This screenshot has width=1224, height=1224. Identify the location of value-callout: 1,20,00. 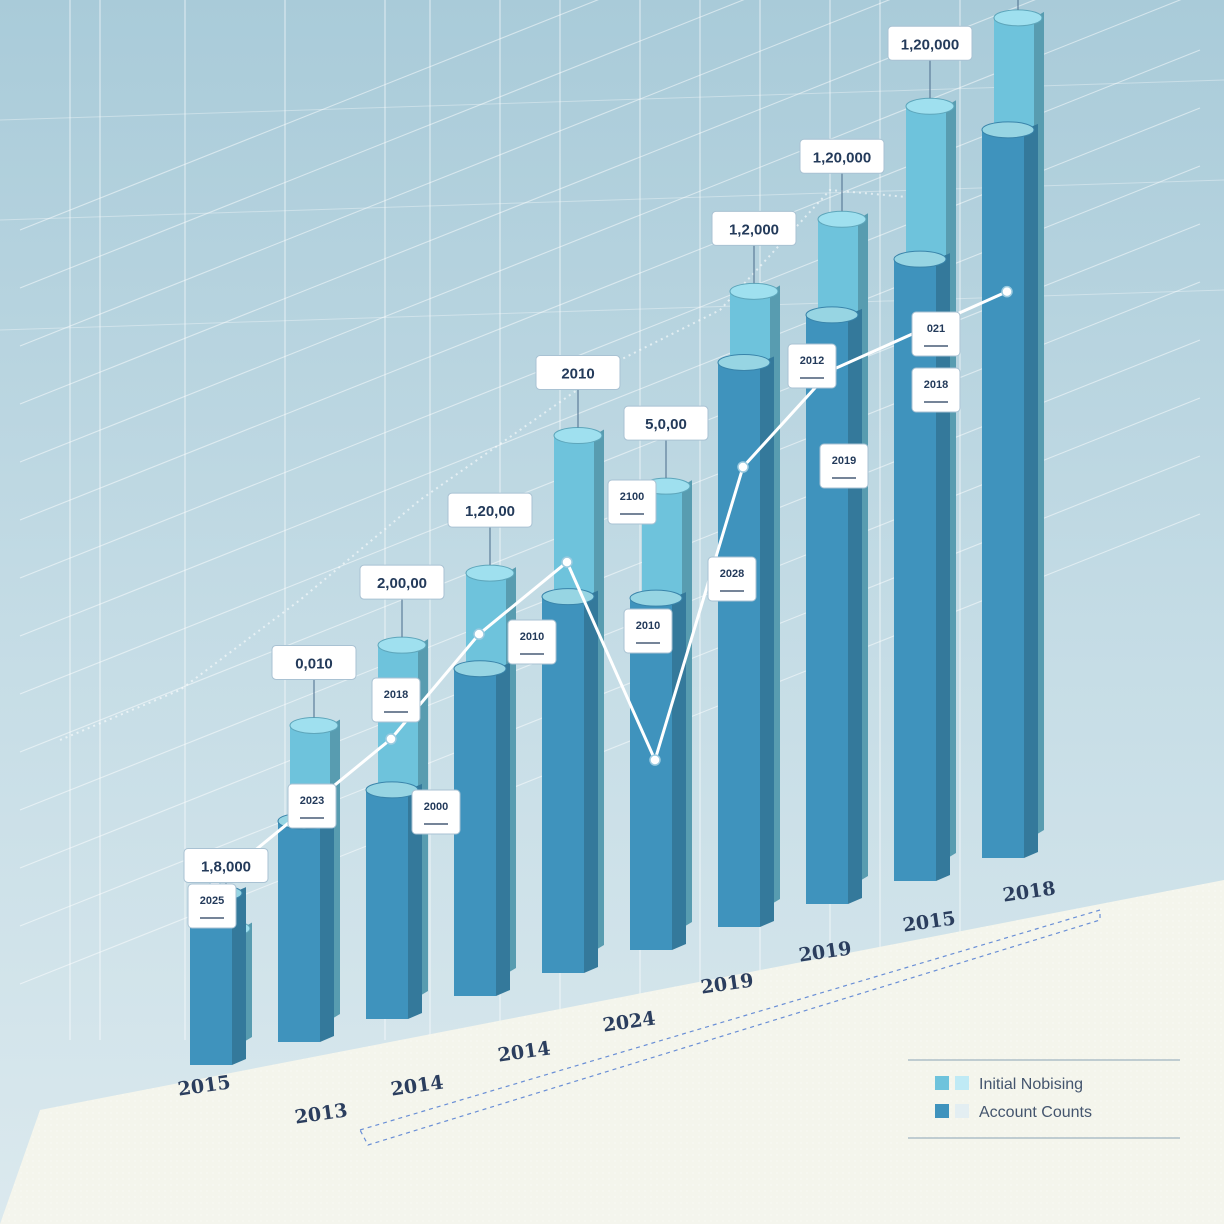
(490, 529).